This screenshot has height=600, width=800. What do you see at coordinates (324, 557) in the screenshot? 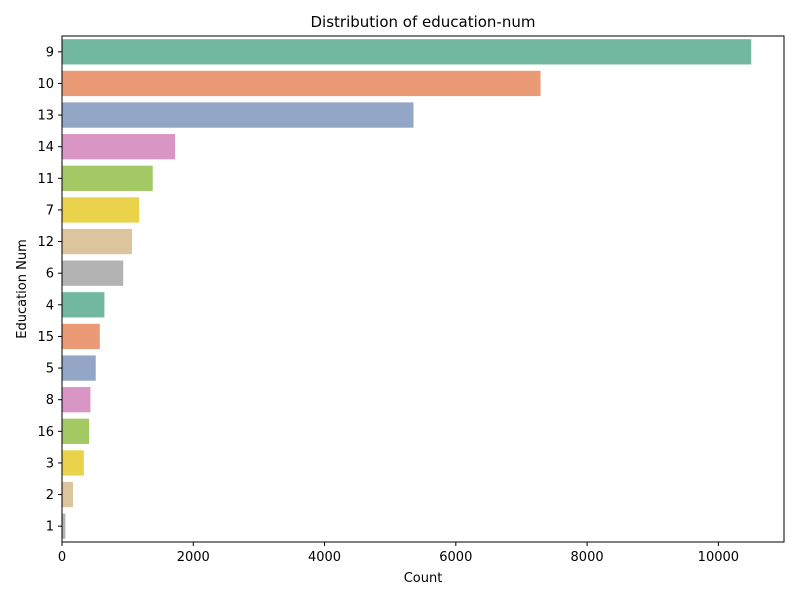
I see `x-tick-label: 4000` at bounding box center [324, 557].